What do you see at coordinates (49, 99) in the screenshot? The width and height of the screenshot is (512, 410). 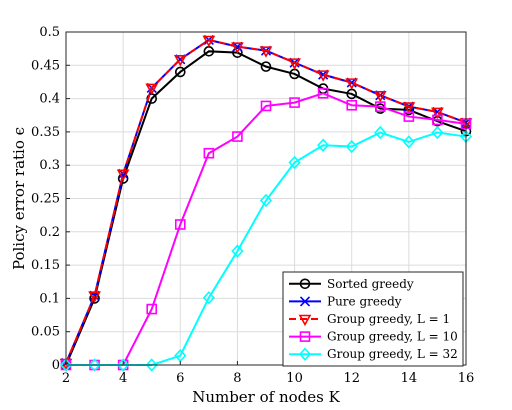 I see `y-tick-label: 0.4` at bounding box center [49, 99].